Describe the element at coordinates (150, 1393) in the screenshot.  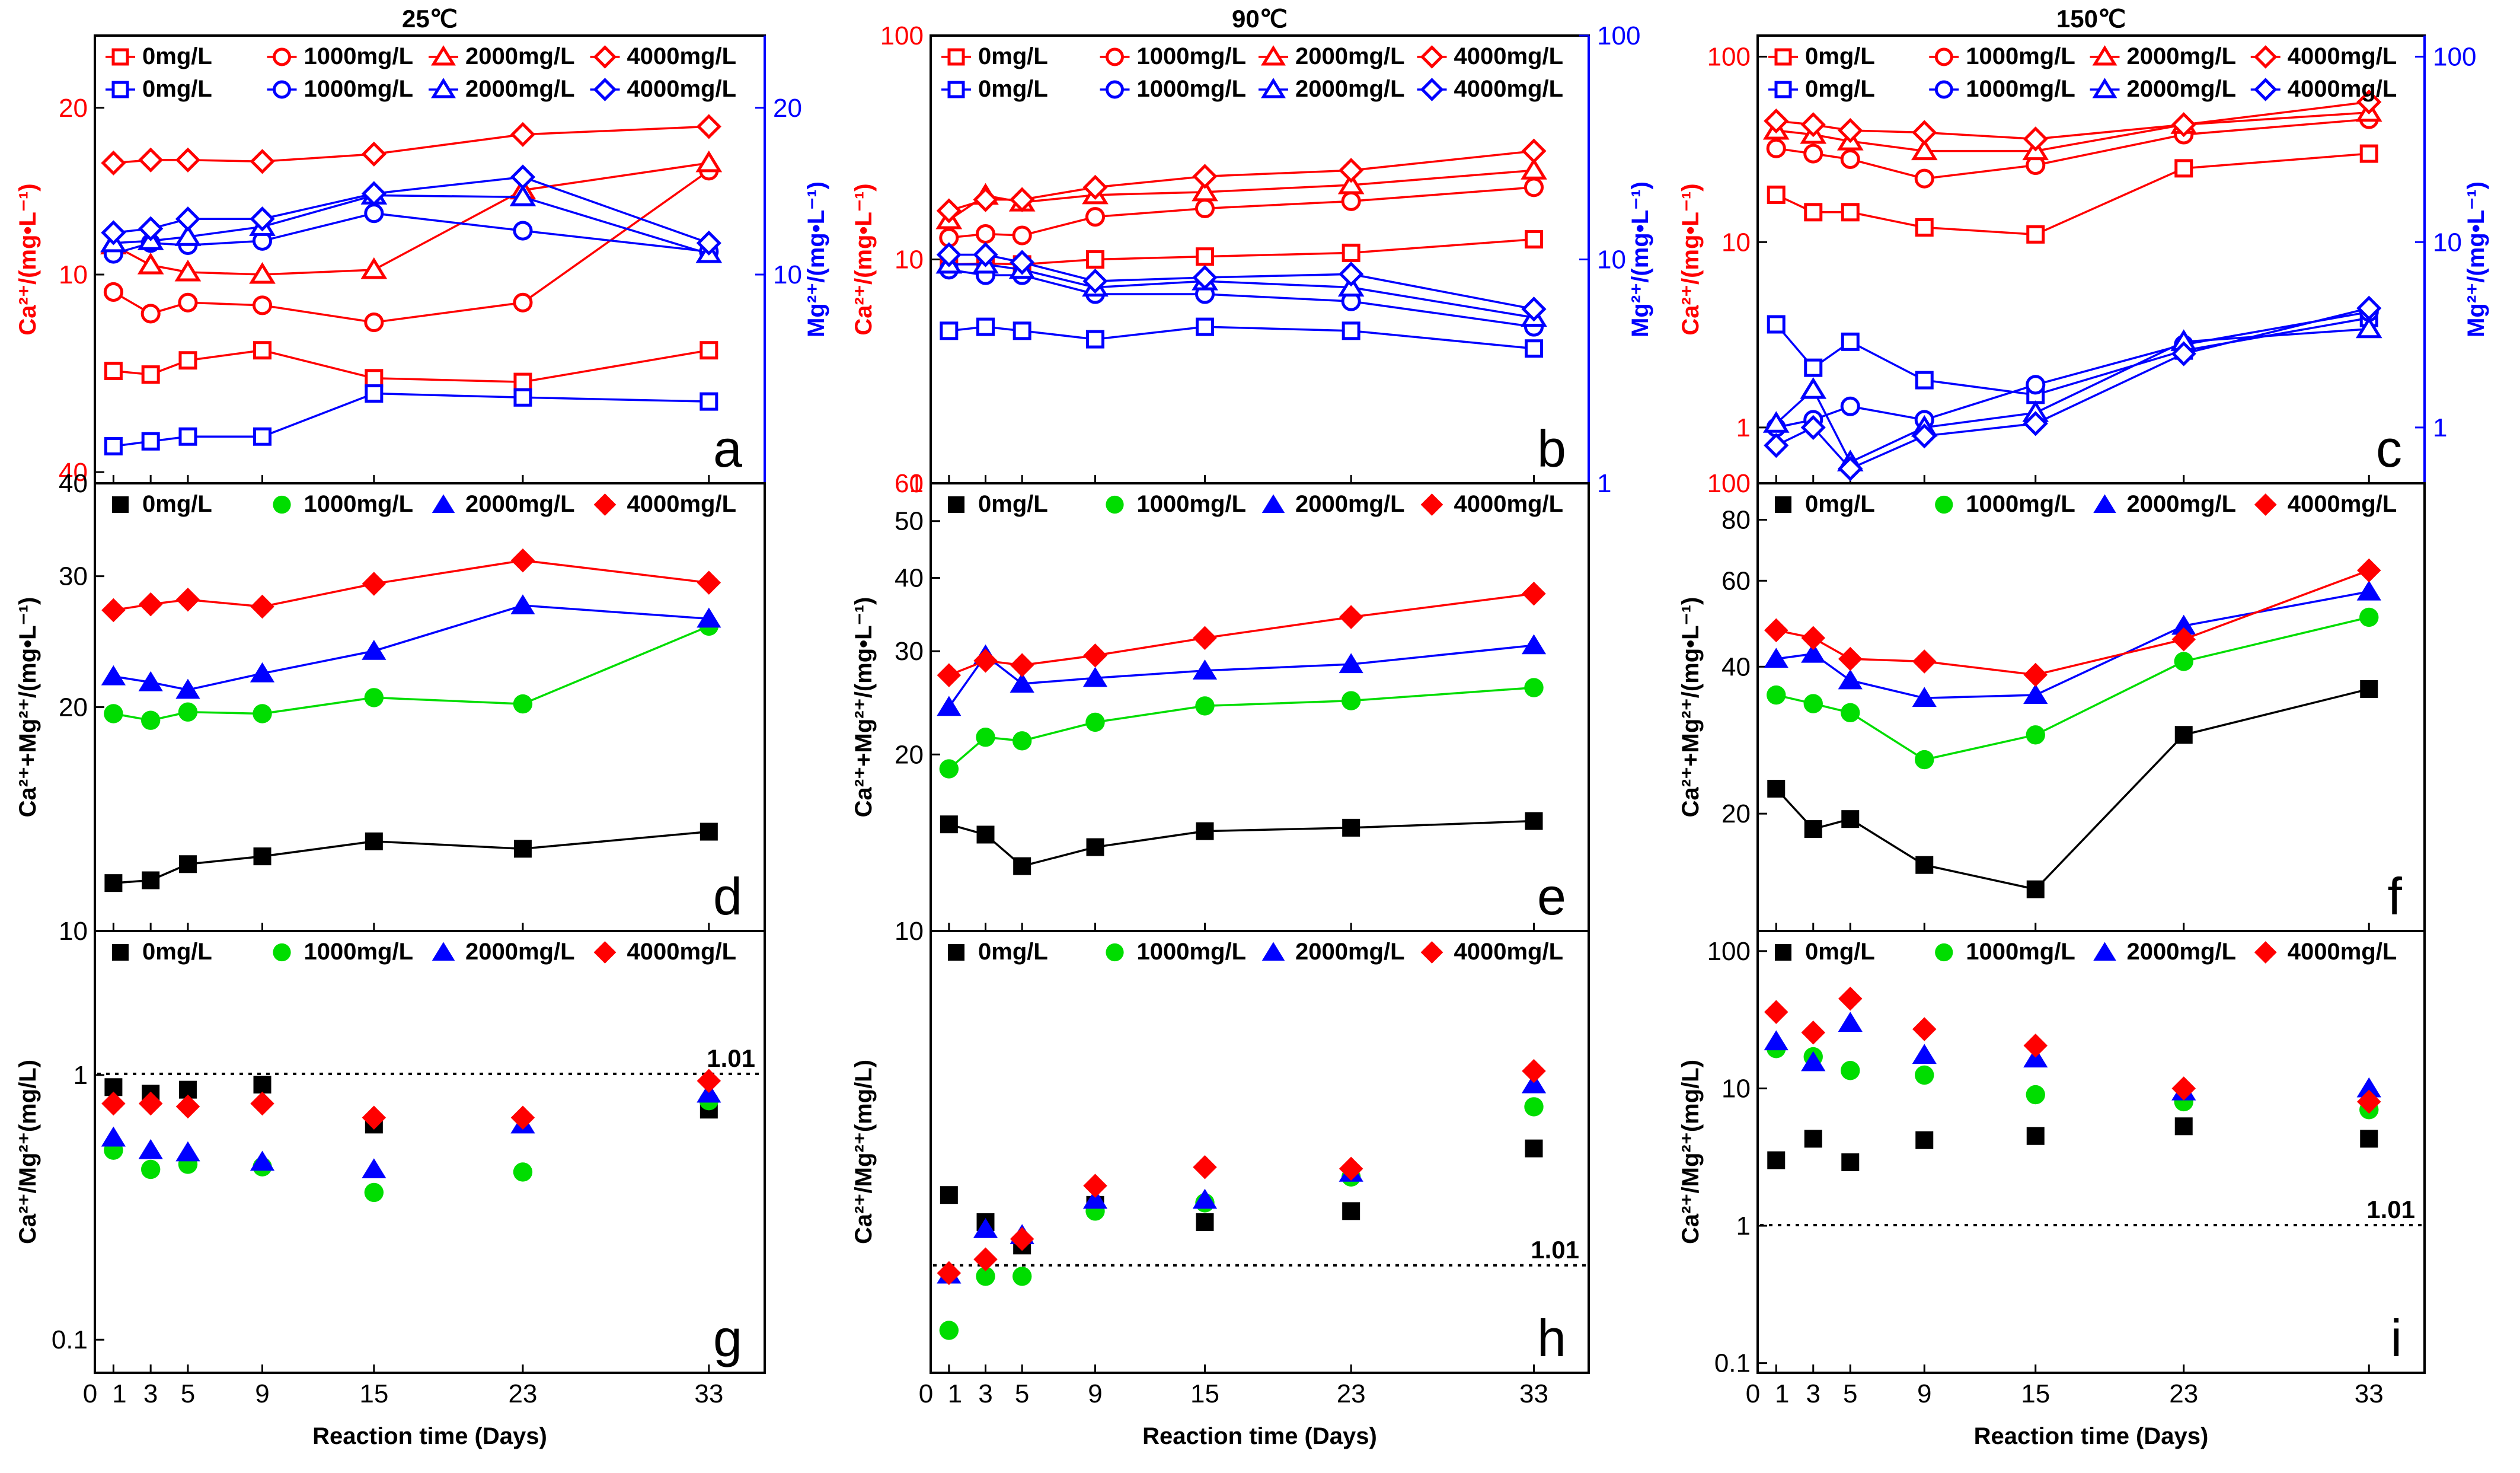
I see `x-tick-label: 3` at that location.